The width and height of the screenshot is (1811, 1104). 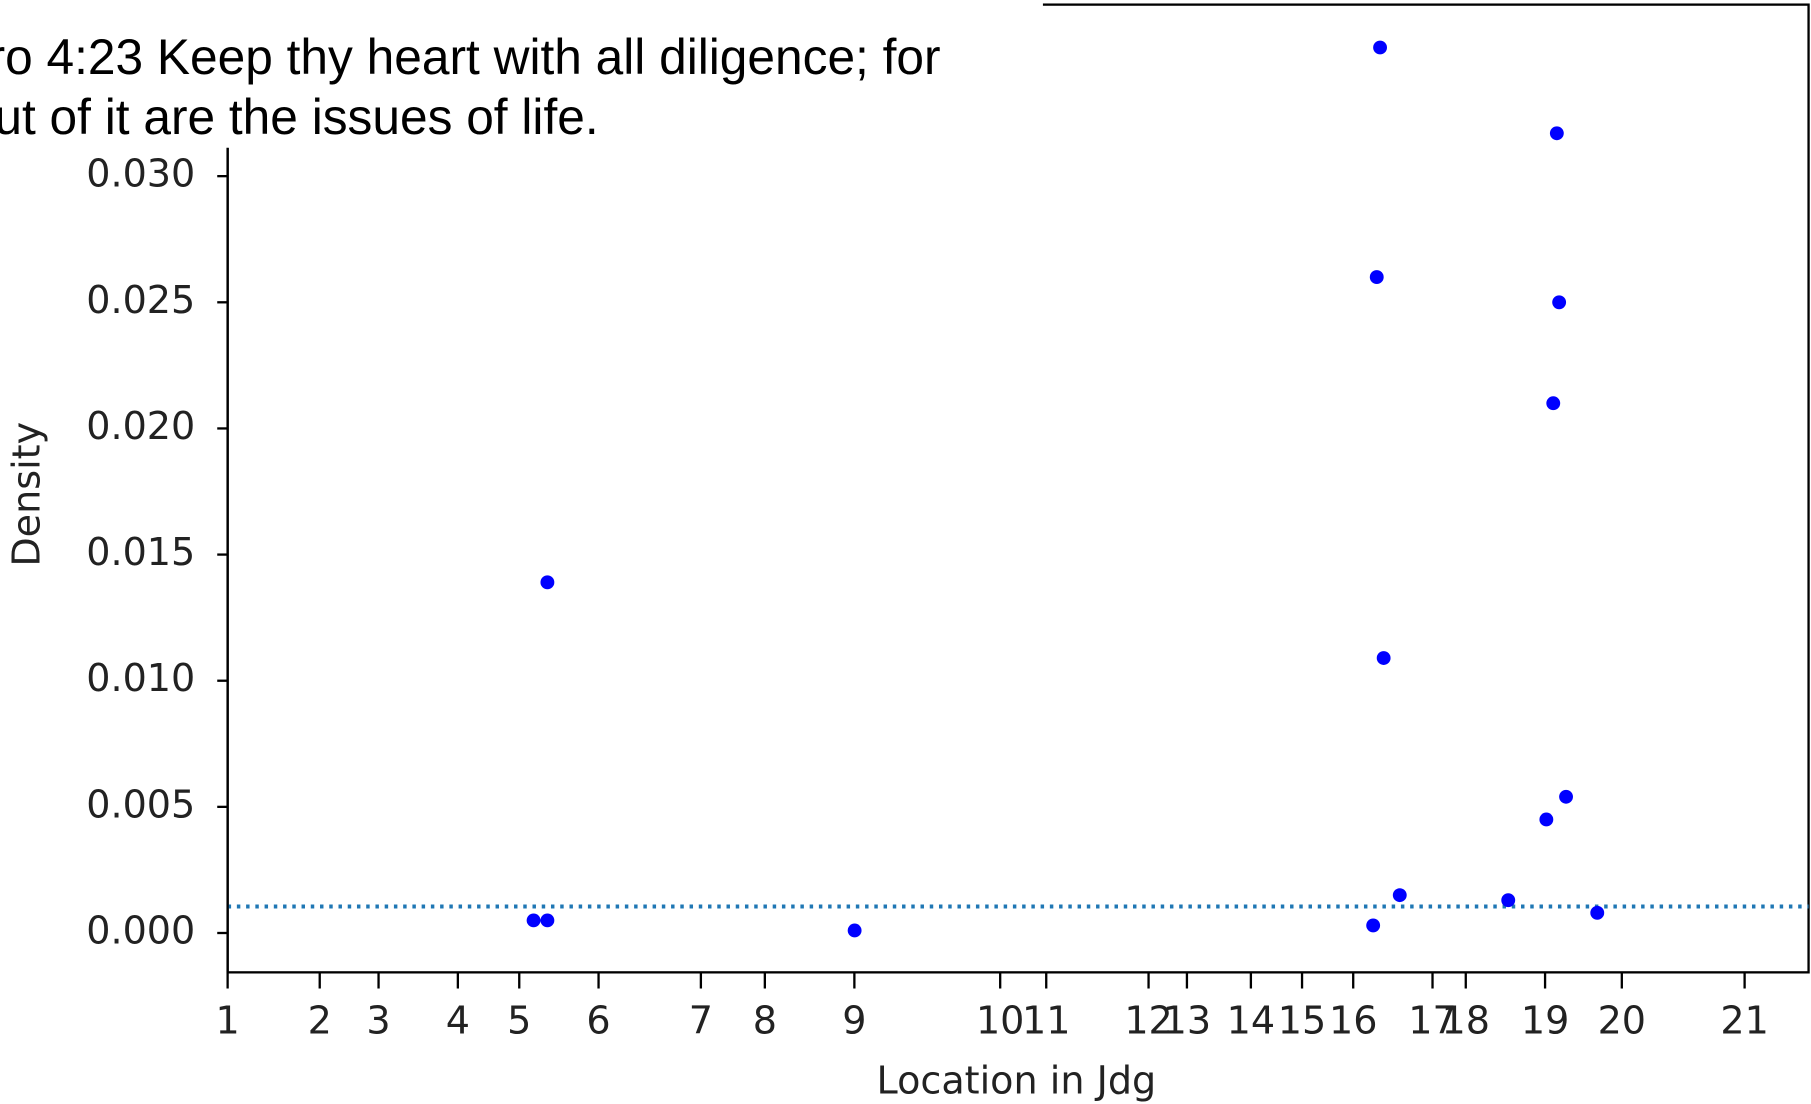 What do you see at coordinates (1622, 1021) in the screenshot?
I see `x-tick-label: 20` at bounding box center [1622, 1021].